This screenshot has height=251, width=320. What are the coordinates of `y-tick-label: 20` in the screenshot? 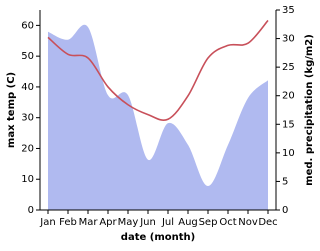 It's located at (27, 148).